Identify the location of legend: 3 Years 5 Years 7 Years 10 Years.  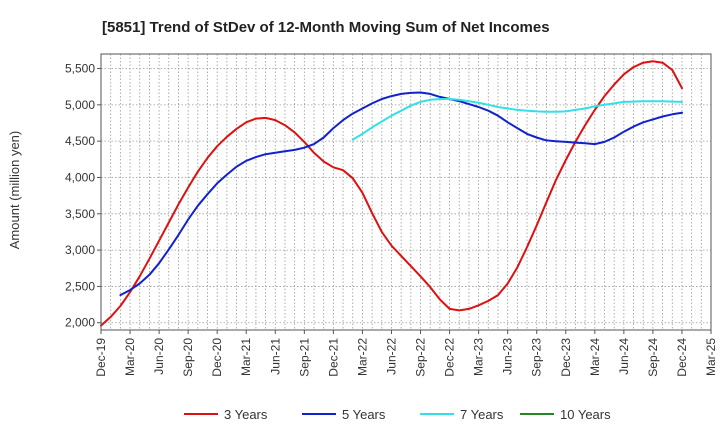
(397, 414).